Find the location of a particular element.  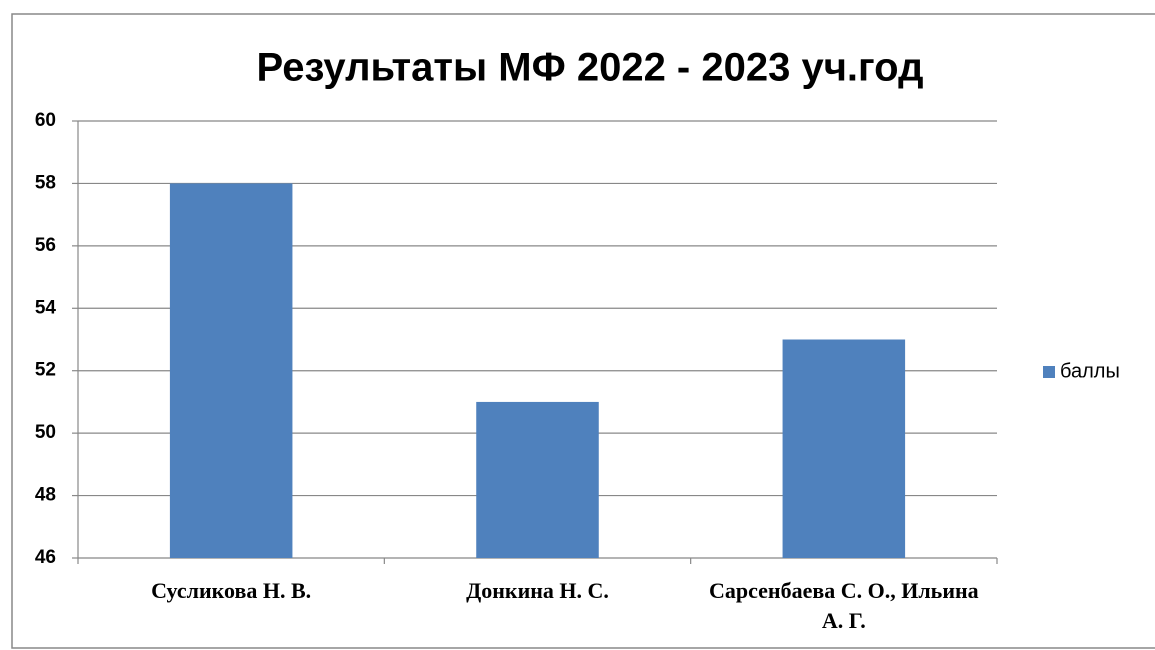

y-tick-label: 46 is located at coordinates (45, 557).